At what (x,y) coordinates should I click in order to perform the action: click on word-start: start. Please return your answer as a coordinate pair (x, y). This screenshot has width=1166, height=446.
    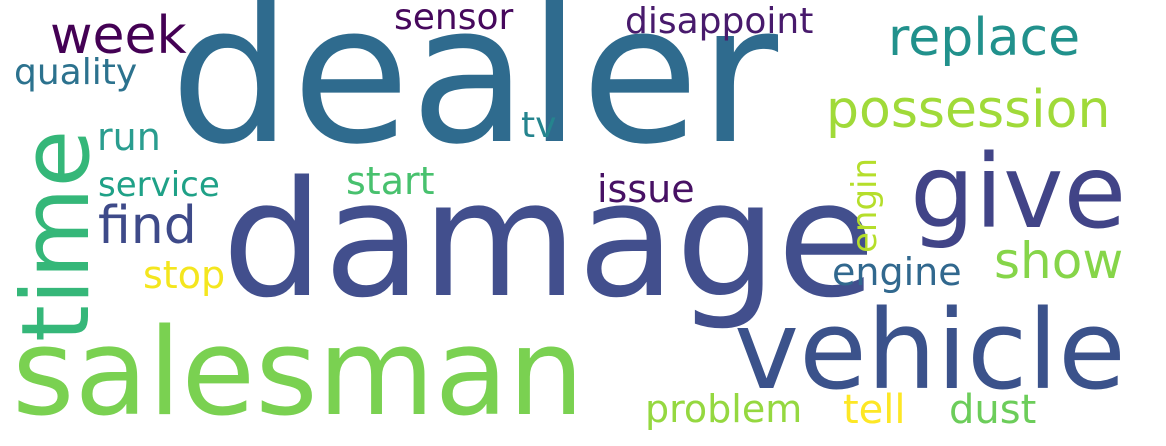
    Looking at the image, I should click on (390, 181).